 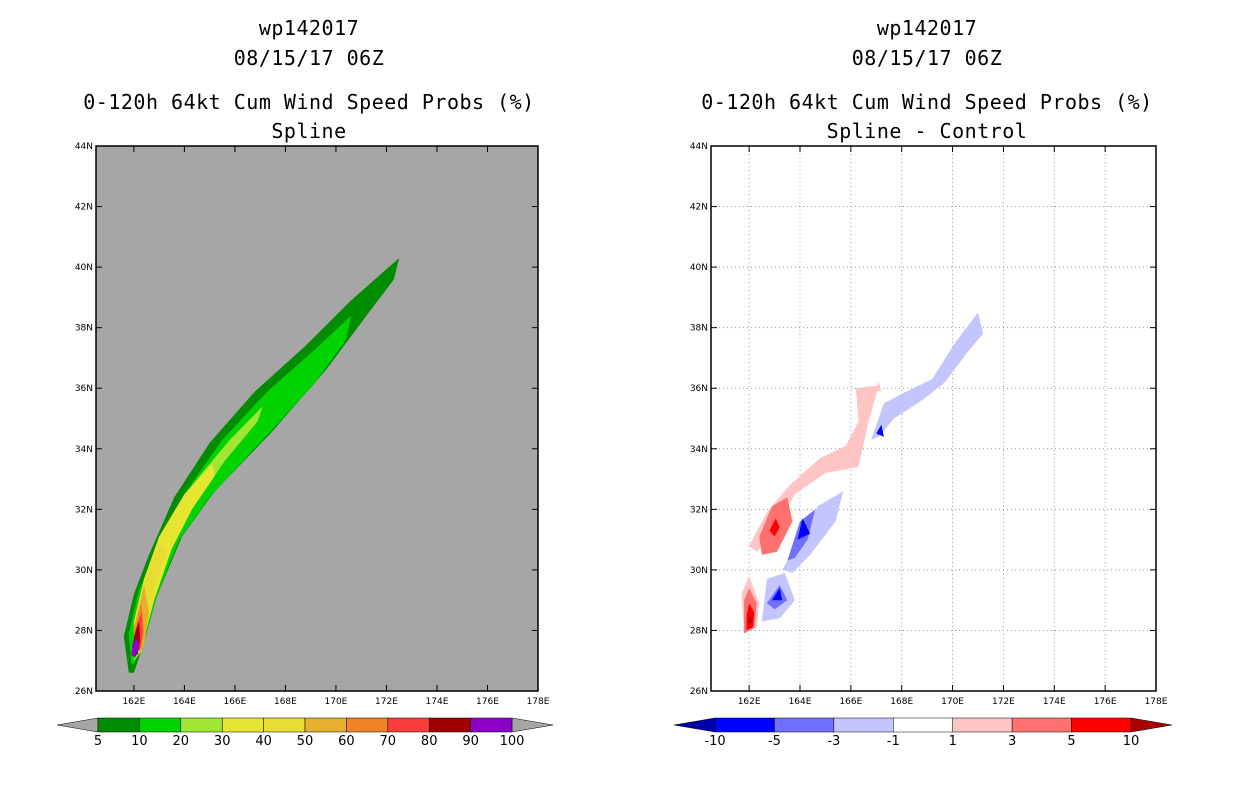 What do you see at coordinates (893, 741) in the screenshot?
I see `colorbar-label: -1` at bounding box center [893, 741].